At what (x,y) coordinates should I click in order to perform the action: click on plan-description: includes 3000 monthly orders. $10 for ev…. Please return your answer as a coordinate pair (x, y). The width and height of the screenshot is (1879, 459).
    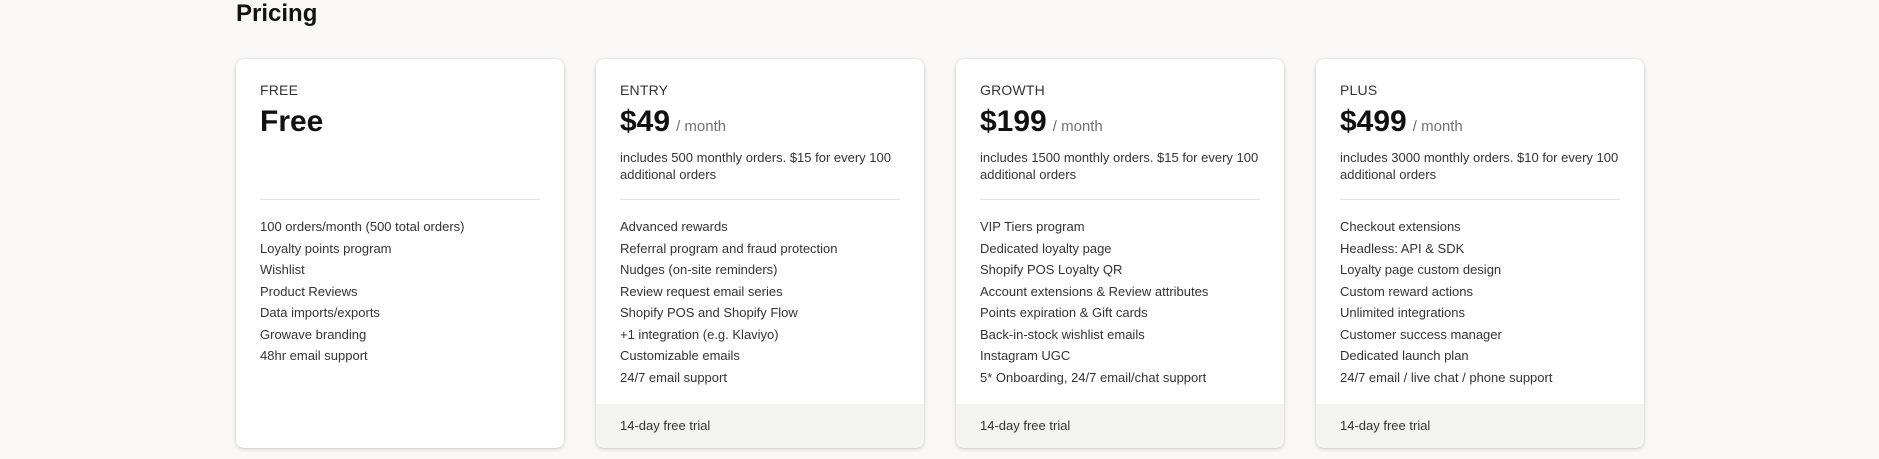
    Looking at the image, I should click on (1479, 166).